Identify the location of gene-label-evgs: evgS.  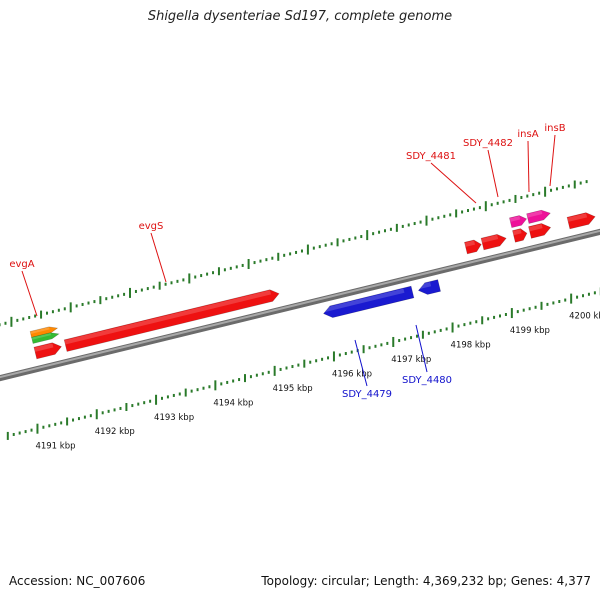
(151, 226).